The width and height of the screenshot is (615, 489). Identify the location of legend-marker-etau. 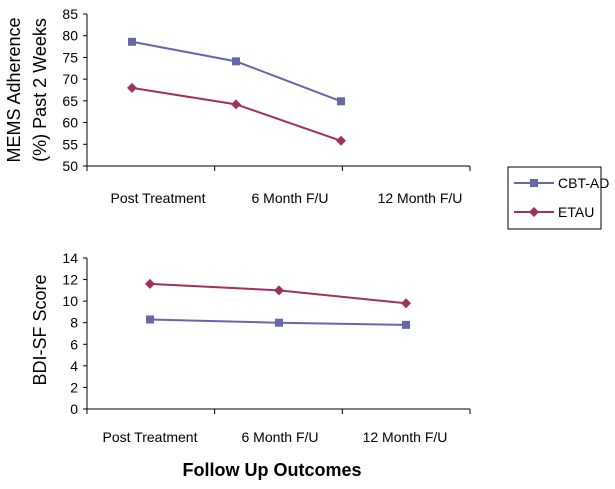
(534, 212).